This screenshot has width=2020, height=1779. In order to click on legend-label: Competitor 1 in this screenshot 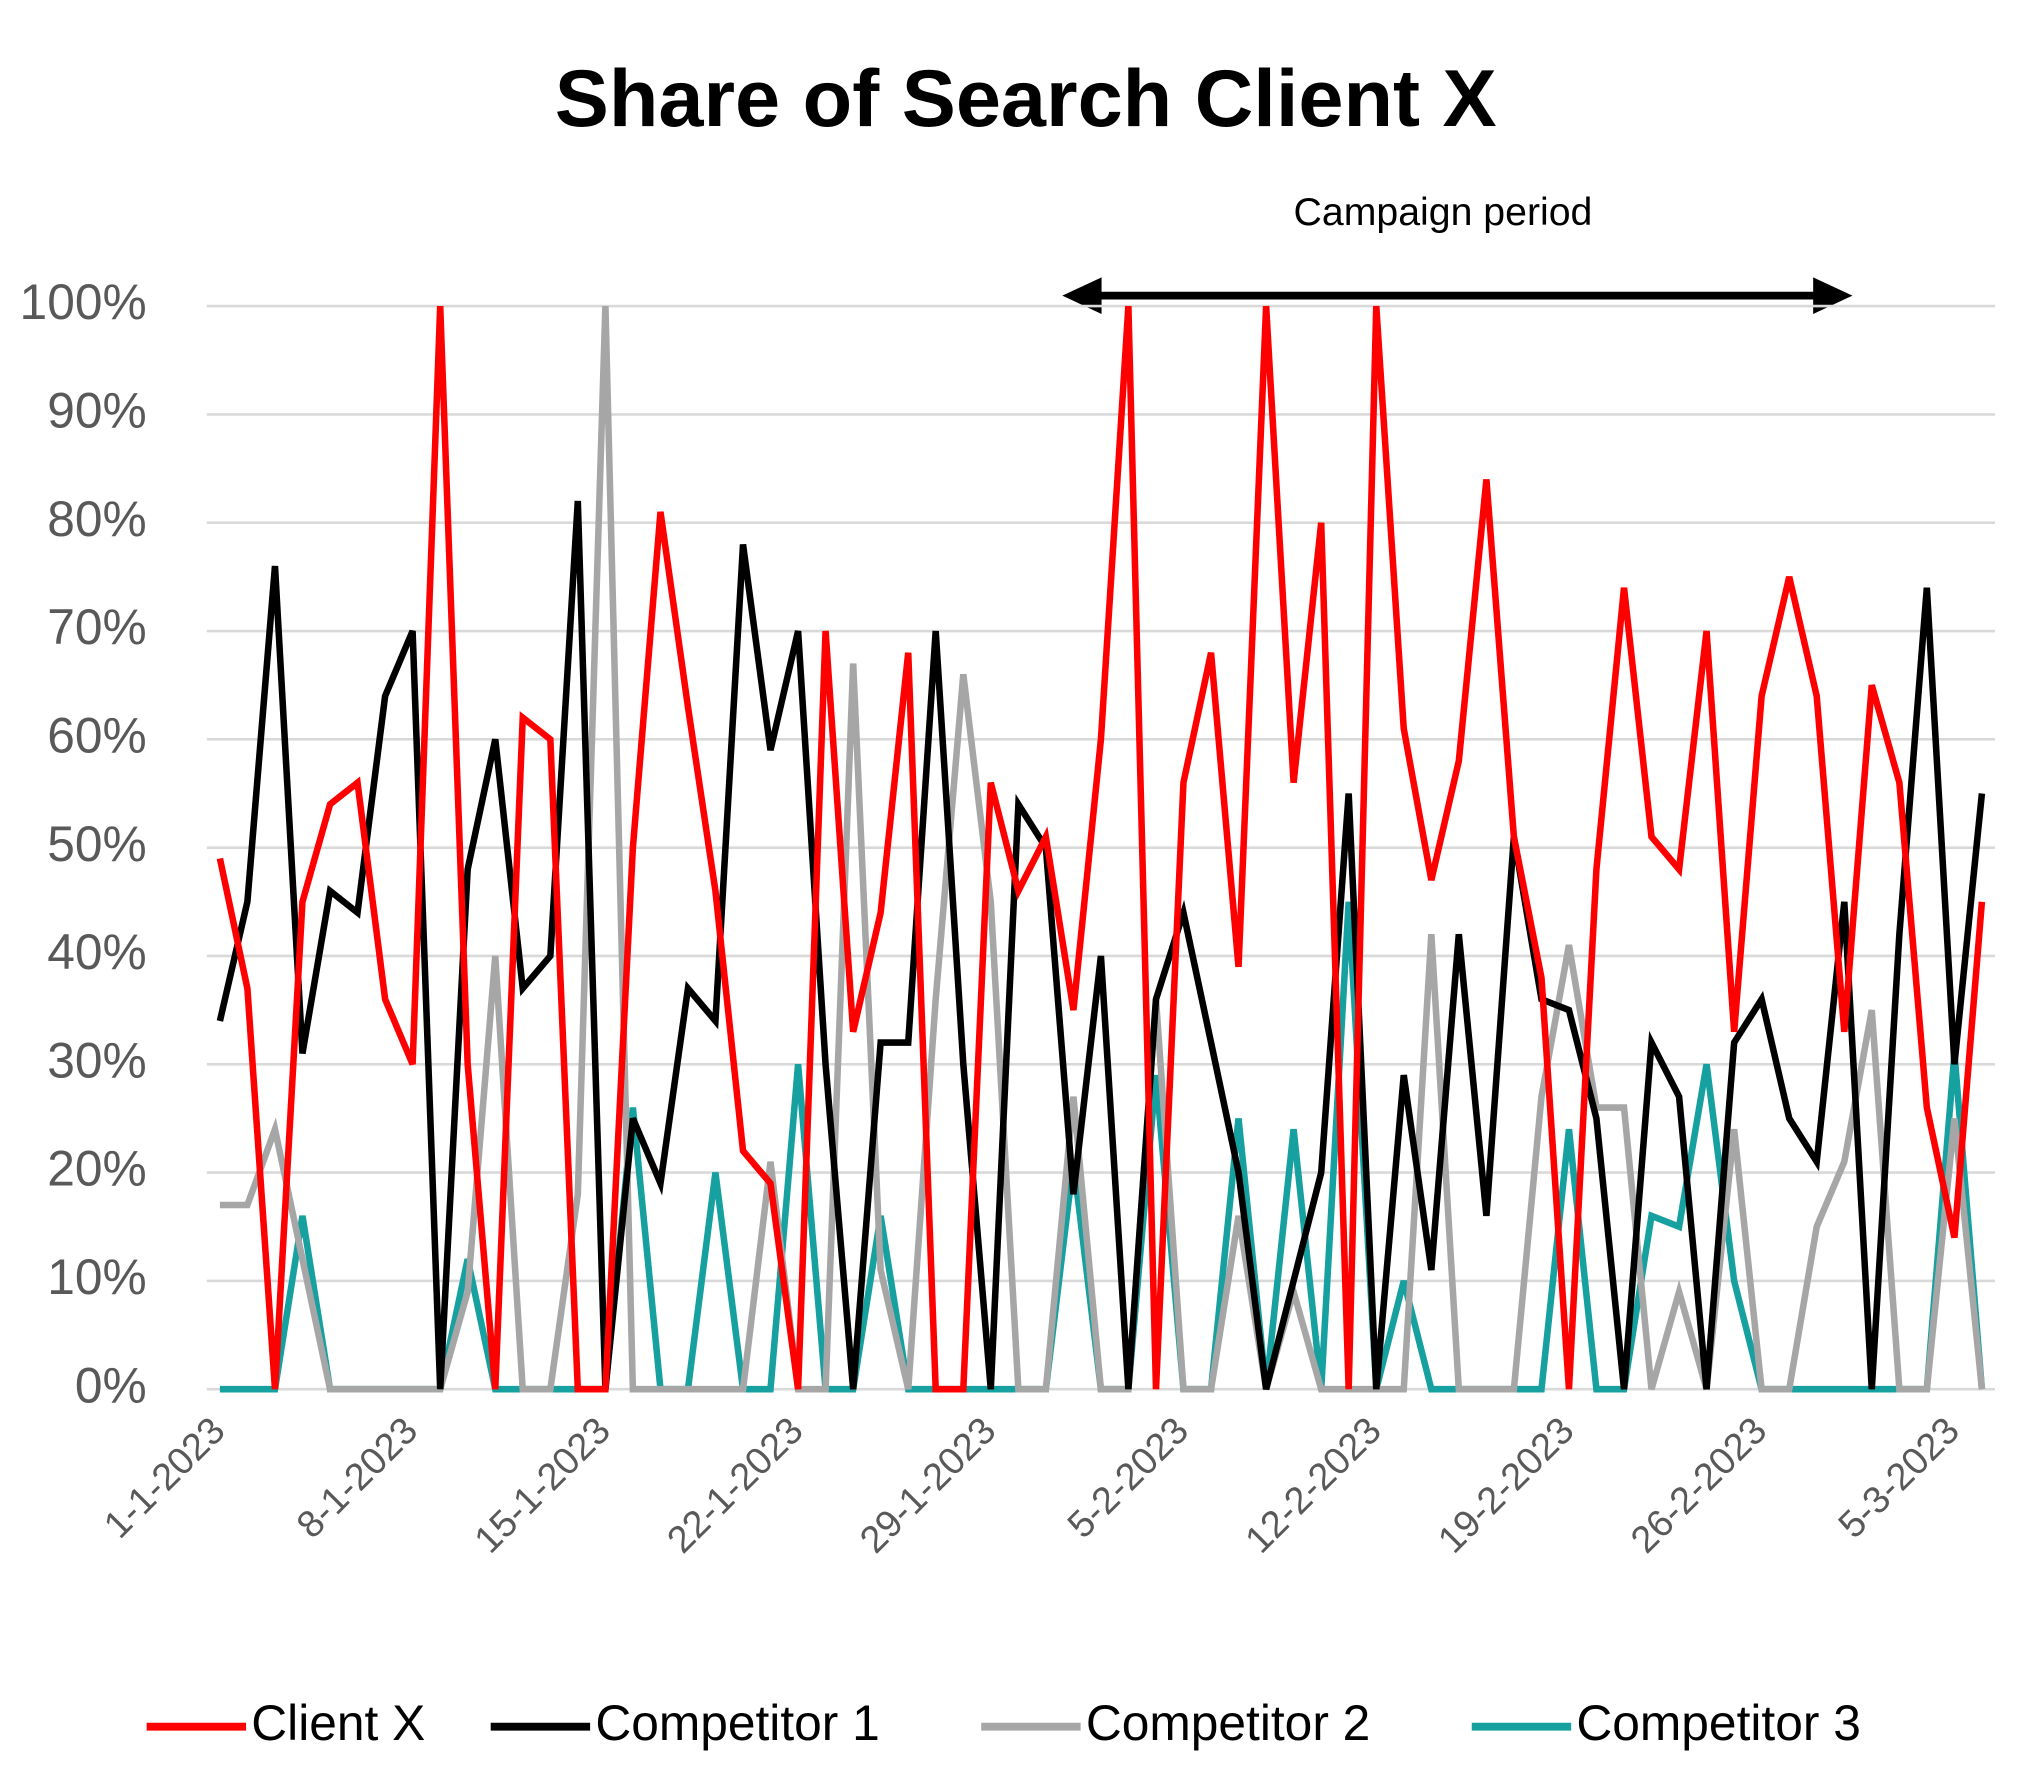, I will do `click(737, 1723)`.